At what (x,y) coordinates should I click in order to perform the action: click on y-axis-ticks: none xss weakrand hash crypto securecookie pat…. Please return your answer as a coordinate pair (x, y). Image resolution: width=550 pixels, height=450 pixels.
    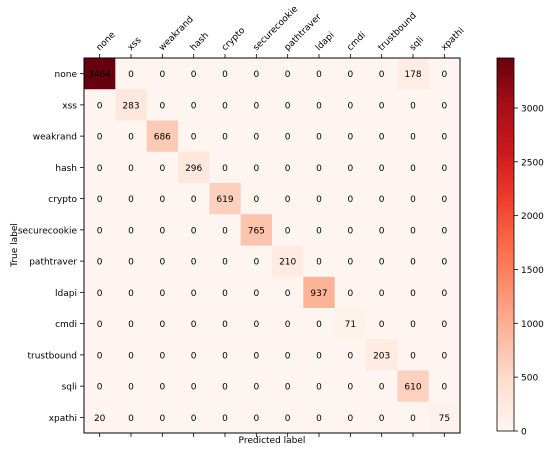
    Looking at the image, I should click on (51, 247).